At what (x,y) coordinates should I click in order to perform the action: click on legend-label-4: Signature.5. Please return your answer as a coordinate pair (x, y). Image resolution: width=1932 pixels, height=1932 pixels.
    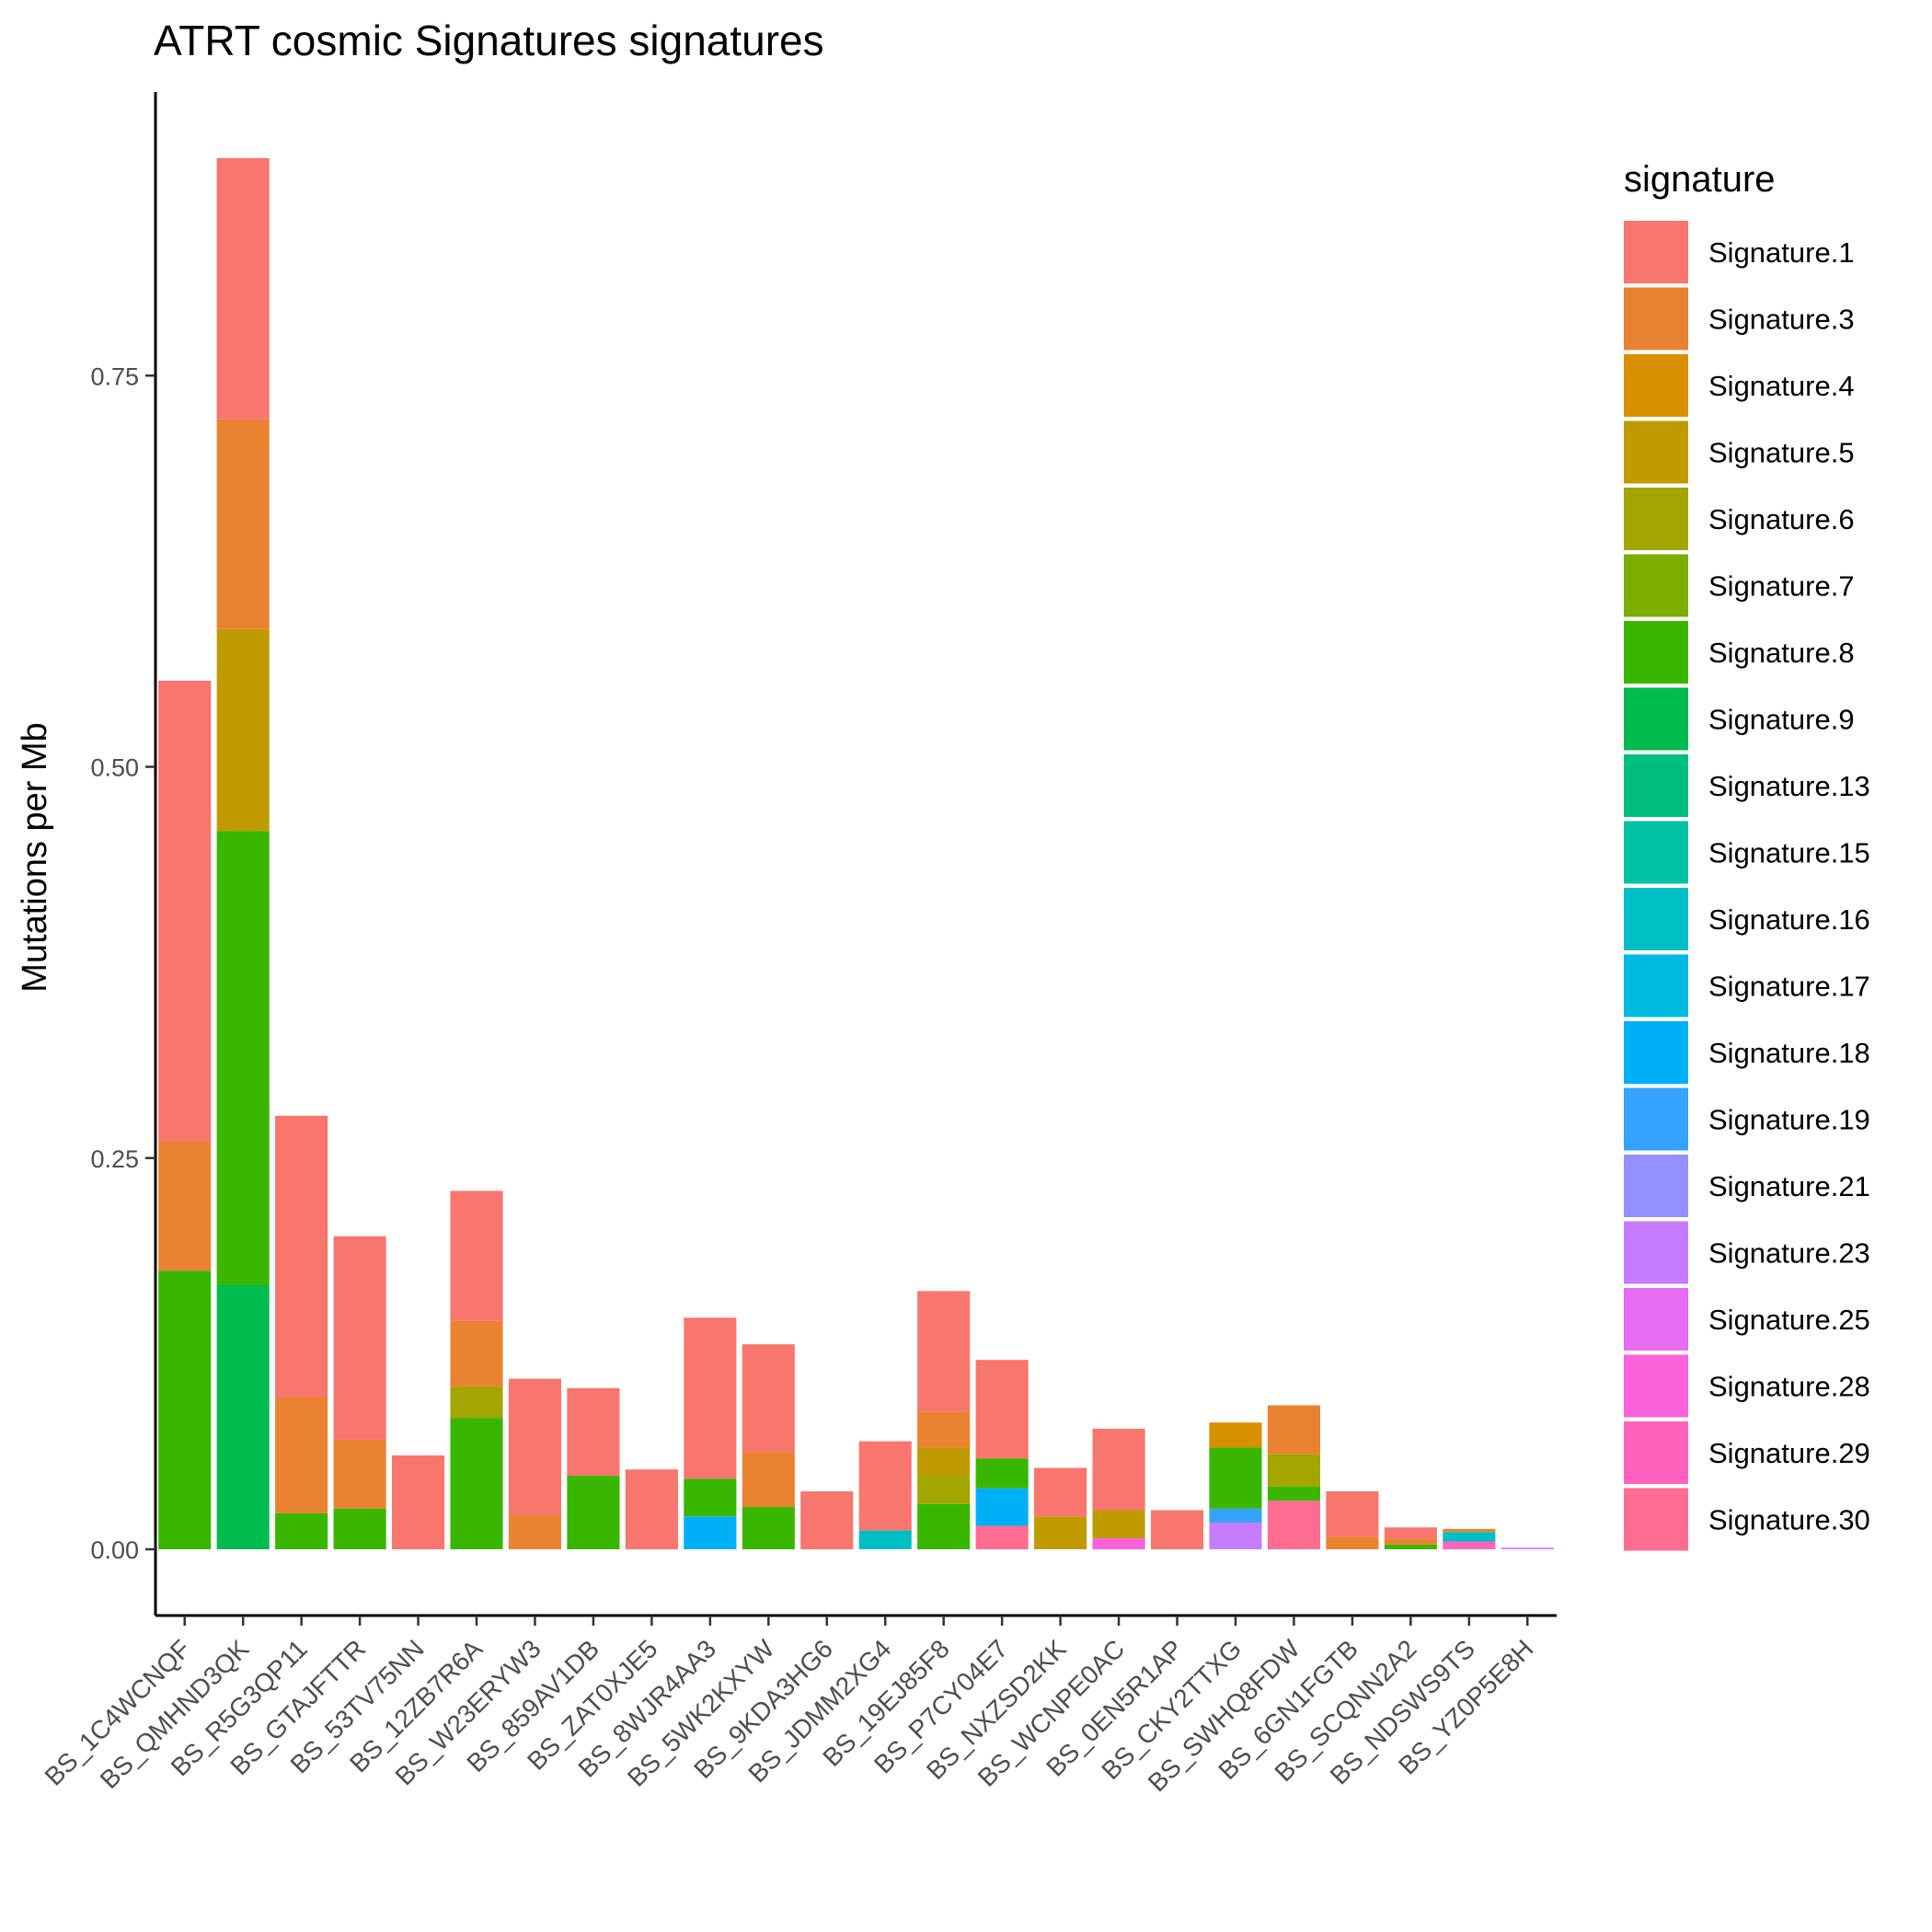
    Looking at the image, I should click on (1781, 453).